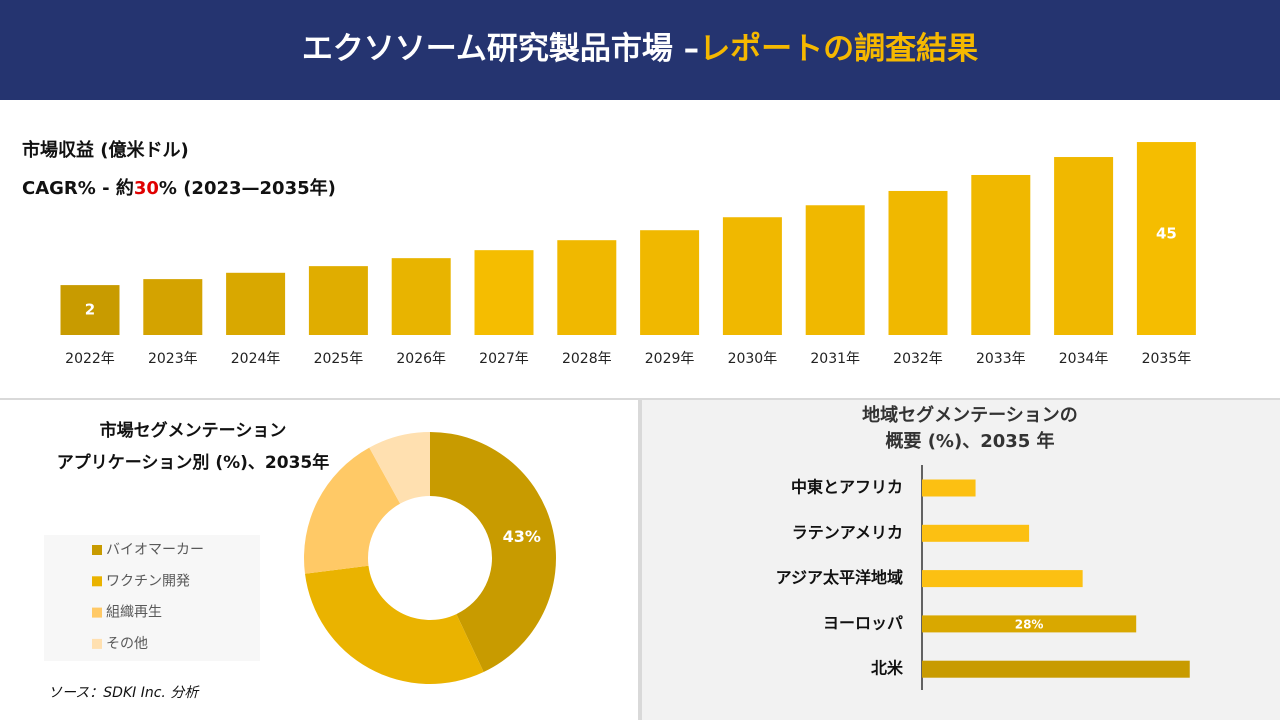 This screenshot has height=724, width=1280. What do you see at coordinates (835, 359) in the screenshot?
I see `x-tick-label: 2031年` at bounding box center [835, 359].